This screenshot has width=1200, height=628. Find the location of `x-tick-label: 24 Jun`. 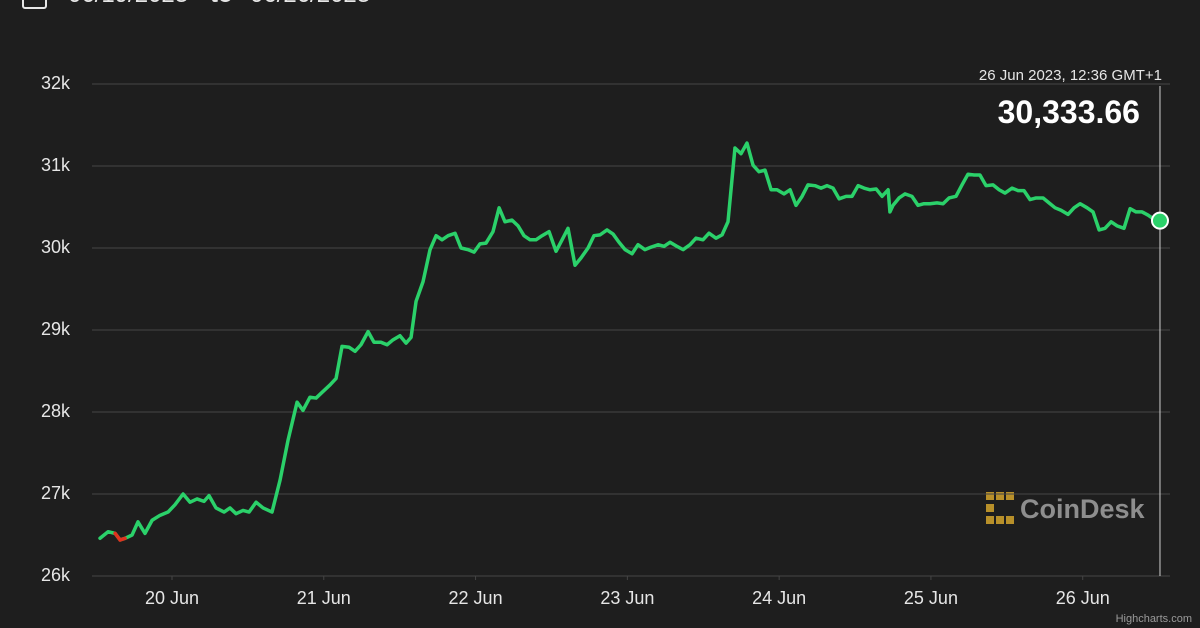

x-tick-label: 24 Jun is located at coordinates (779, 598).